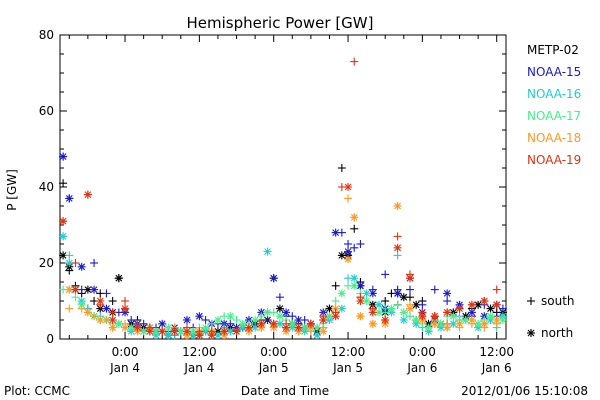 The width and height of the screenshot is (600, 400). I want to click on y-tick-label: 80, so click(46, 35).